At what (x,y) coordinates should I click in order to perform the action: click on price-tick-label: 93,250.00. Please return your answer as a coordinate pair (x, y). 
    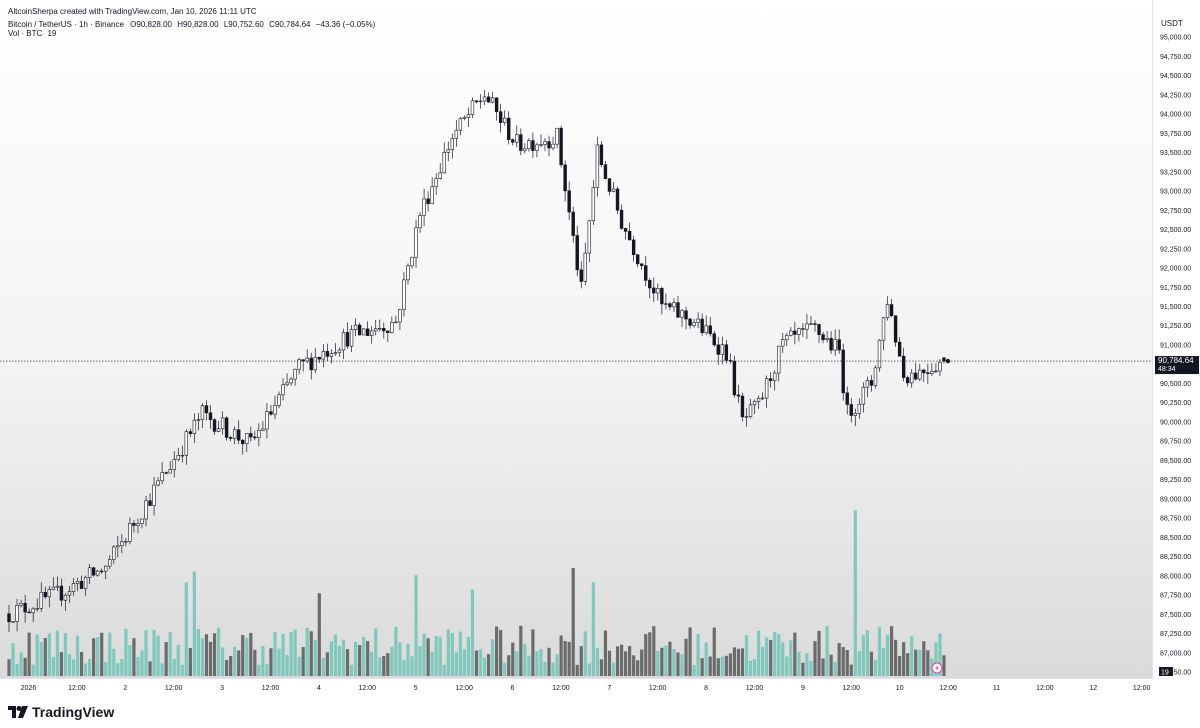
    Looking at the image, I should click on (1175, 172).